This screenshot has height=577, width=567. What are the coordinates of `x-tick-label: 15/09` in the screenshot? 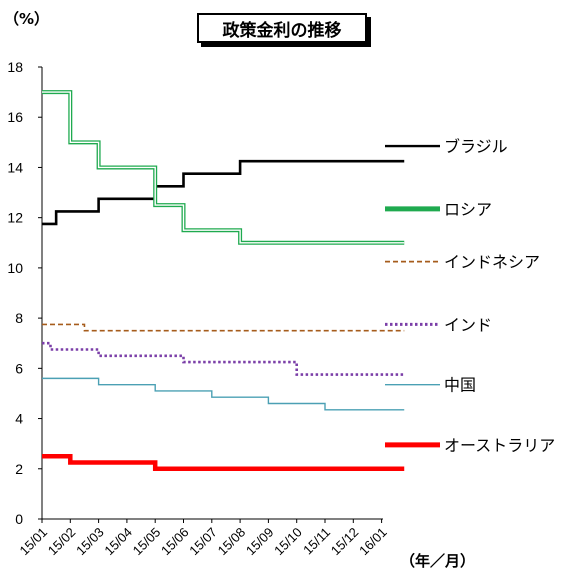 It's located at (260, 542).